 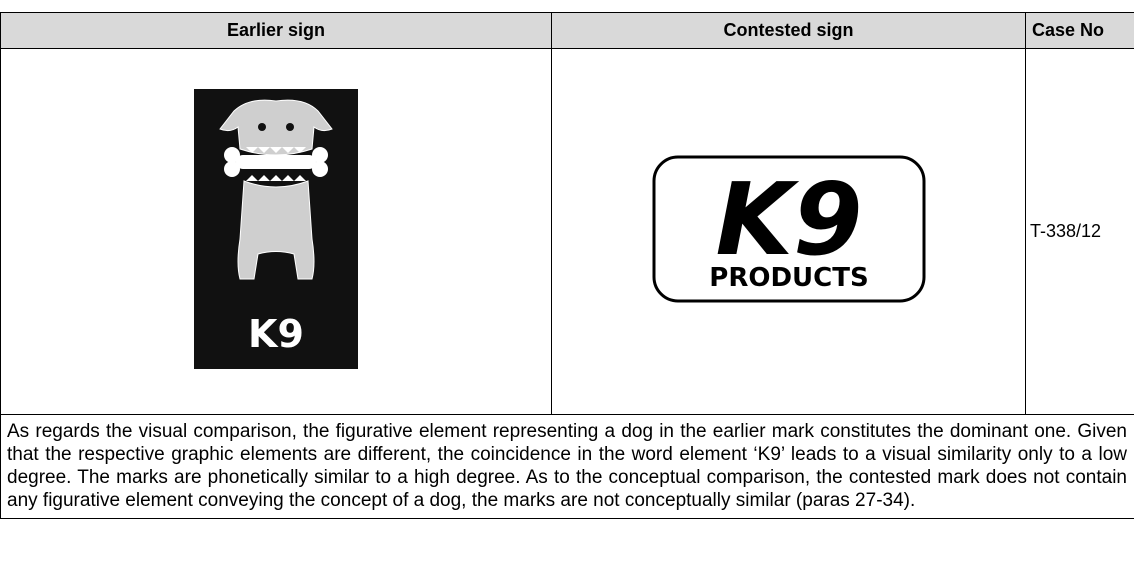 What do you see at coordinates (276, 30) in the screenshot?
I see `header-cell: Earlier sign` at bounding box center [276, 30].